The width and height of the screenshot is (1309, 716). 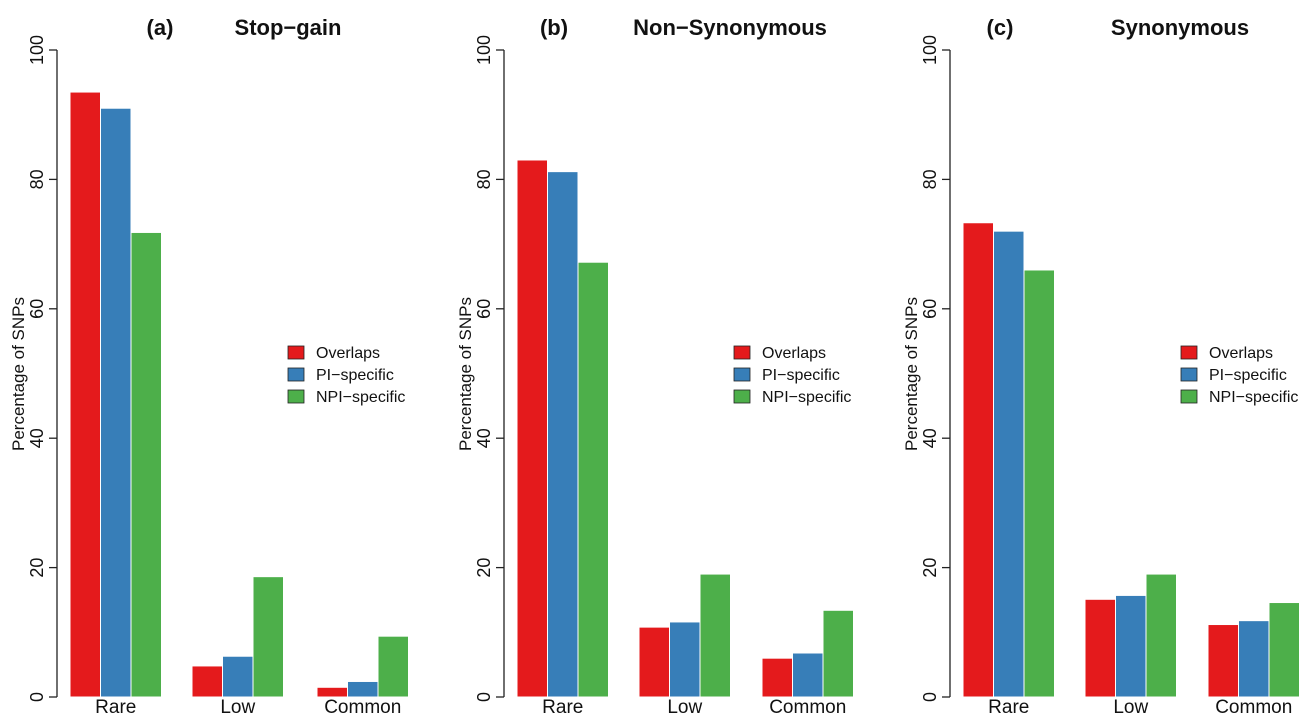 What do you see at coordinates (730, 27) in the screenshot?
I see `chart-title: Non−Synonymous` at bounding box center [730, 27].